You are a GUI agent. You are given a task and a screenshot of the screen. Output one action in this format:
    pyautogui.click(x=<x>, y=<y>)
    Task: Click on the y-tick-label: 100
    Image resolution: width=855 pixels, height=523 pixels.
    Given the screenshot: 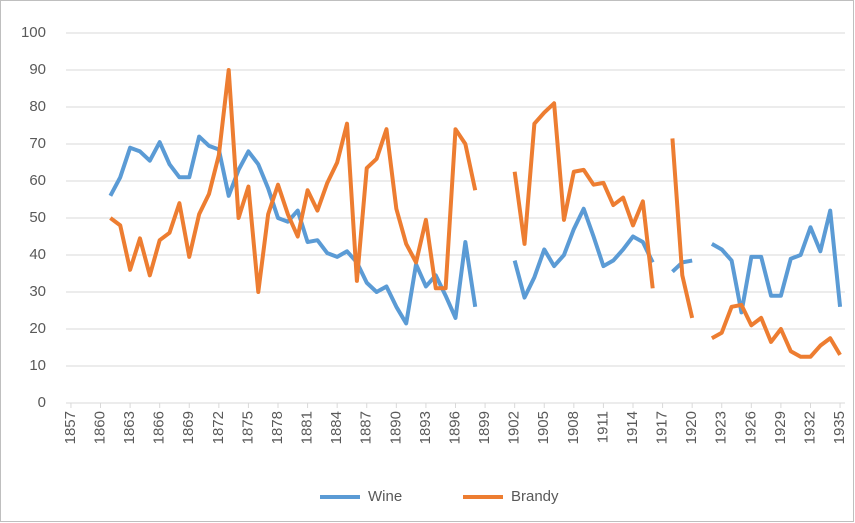 What is the action you would take?
    pyautogui.click(x=33, y=32)
    